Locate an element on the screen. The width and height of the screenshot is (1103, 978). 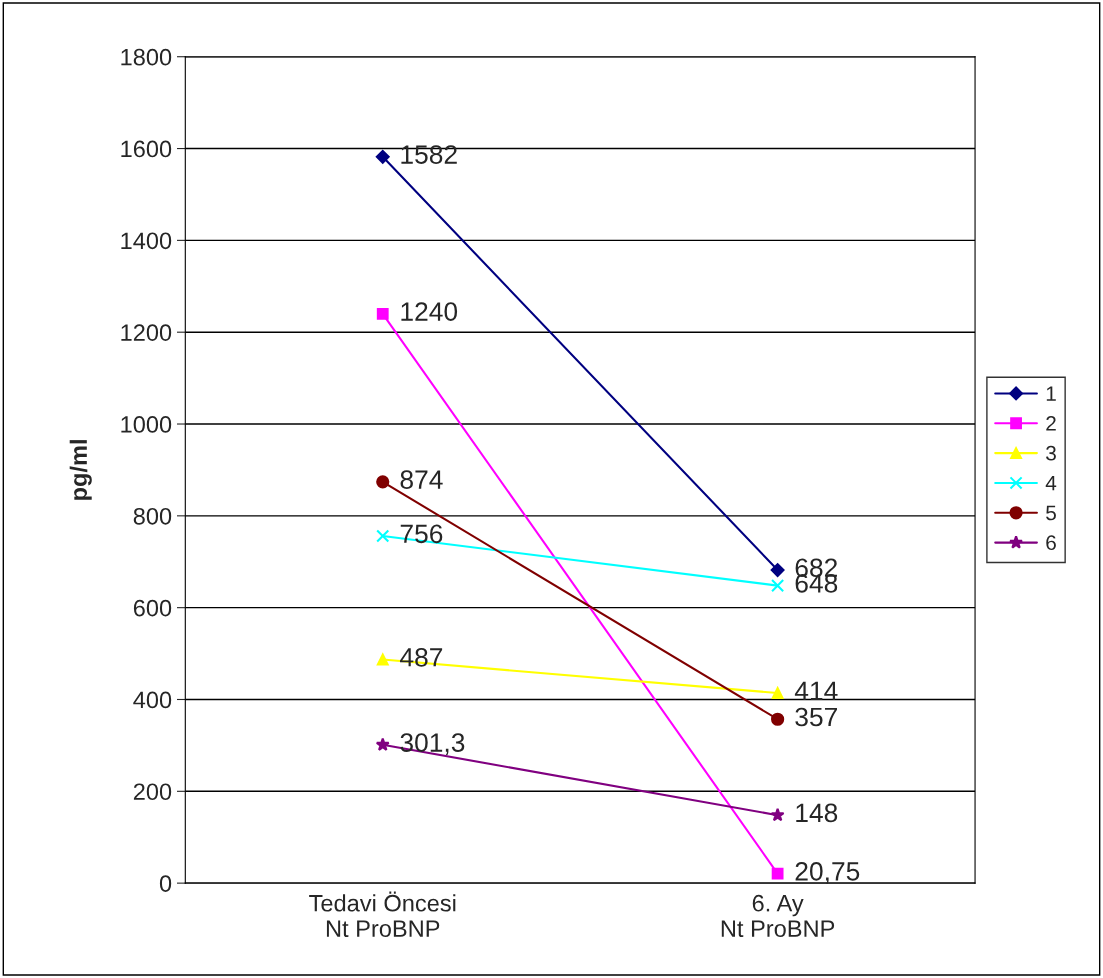
y-axis-title: pg/ml is located at coordinates (80, 470).